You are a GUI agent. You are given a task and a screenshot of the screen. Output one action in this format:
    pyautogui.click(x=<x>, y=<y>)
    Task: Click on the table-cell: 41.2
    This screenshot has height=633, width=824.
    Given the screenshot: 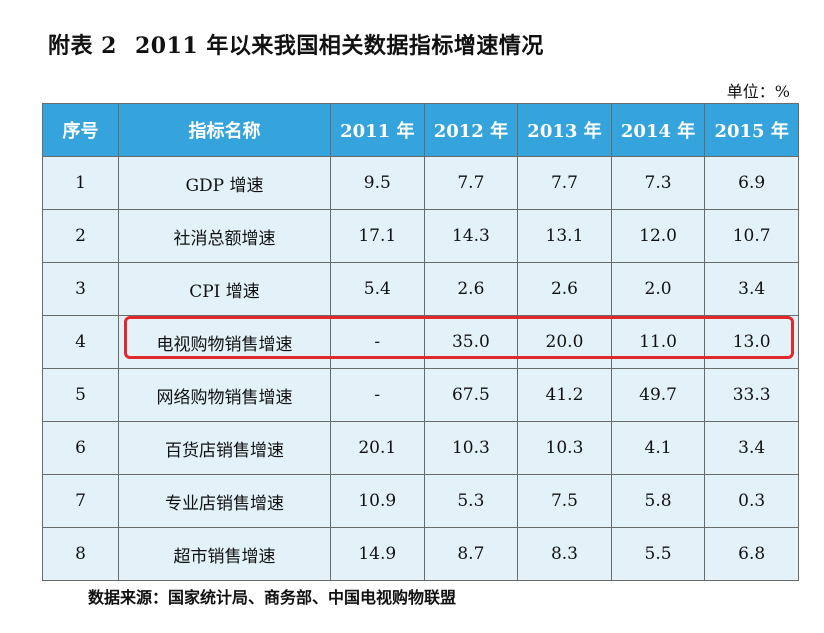 What is the action you would take?
    pyautogui.click(x=564, y=395)
    